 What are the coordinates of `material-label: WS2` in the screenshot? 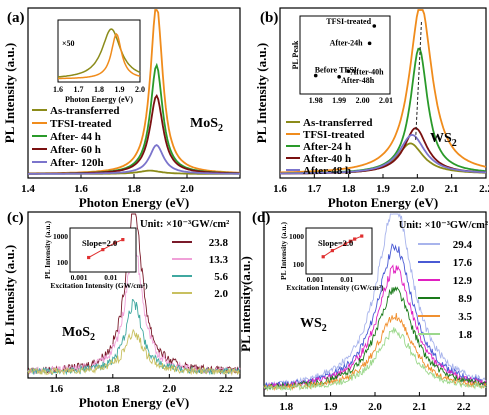 It's located at (313, 325).